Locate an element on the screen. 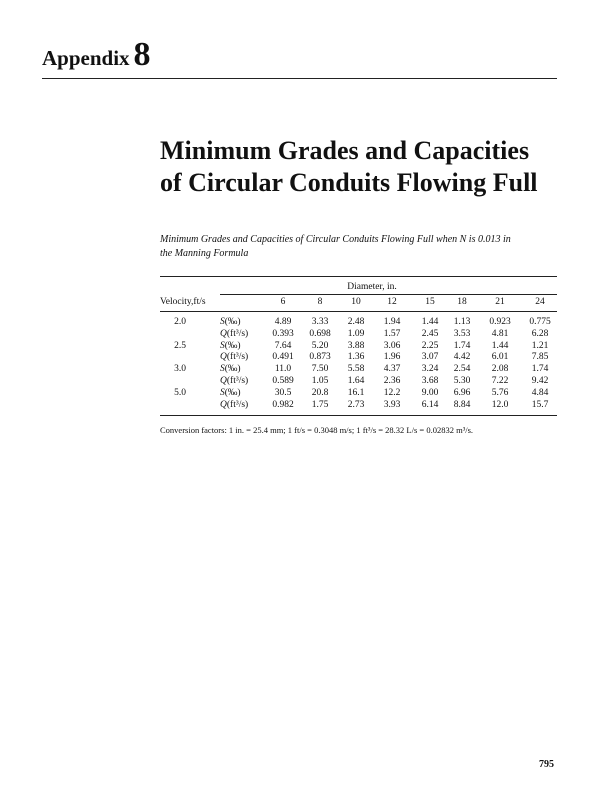 The height and width of the screenshot is (800, 597). value-cell: 0.982 is located at coordinates (283, 404).